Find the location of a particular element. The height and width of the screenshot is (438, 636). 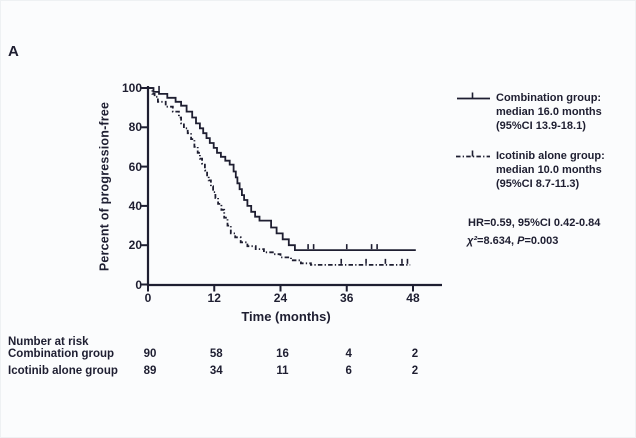

x-tick-label-12: 12 is located at coordinates (214, 298).